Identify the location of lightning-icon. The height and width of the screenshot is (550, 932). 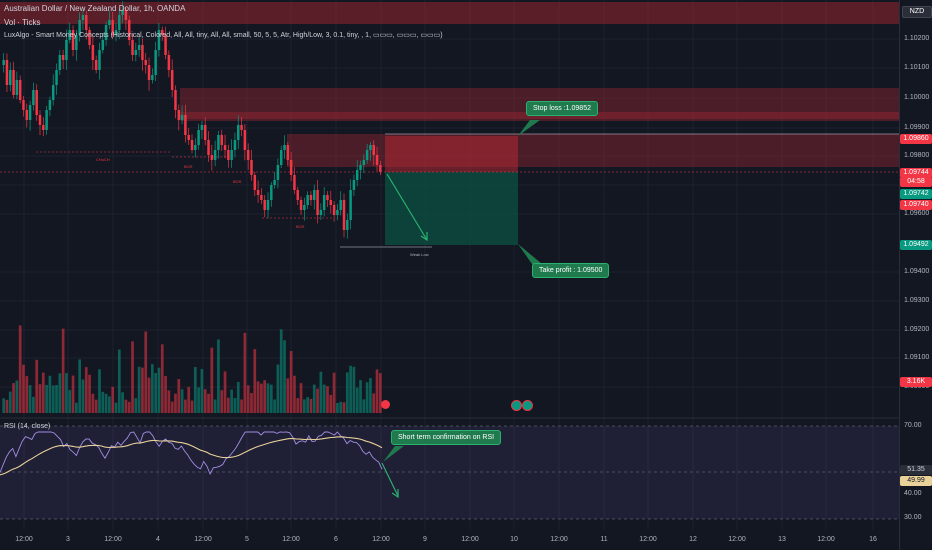
(385, 404).